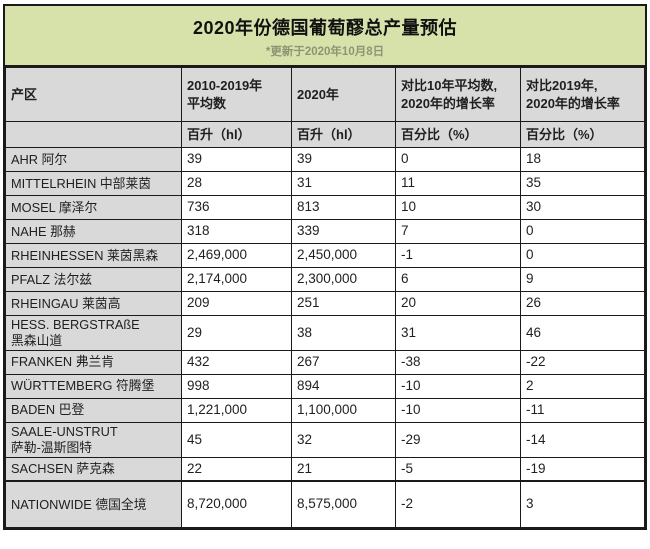  Describe the element at coordinates (343, 504) in the screenshot. I see `y2020-cell: 8,575,000` at that location.